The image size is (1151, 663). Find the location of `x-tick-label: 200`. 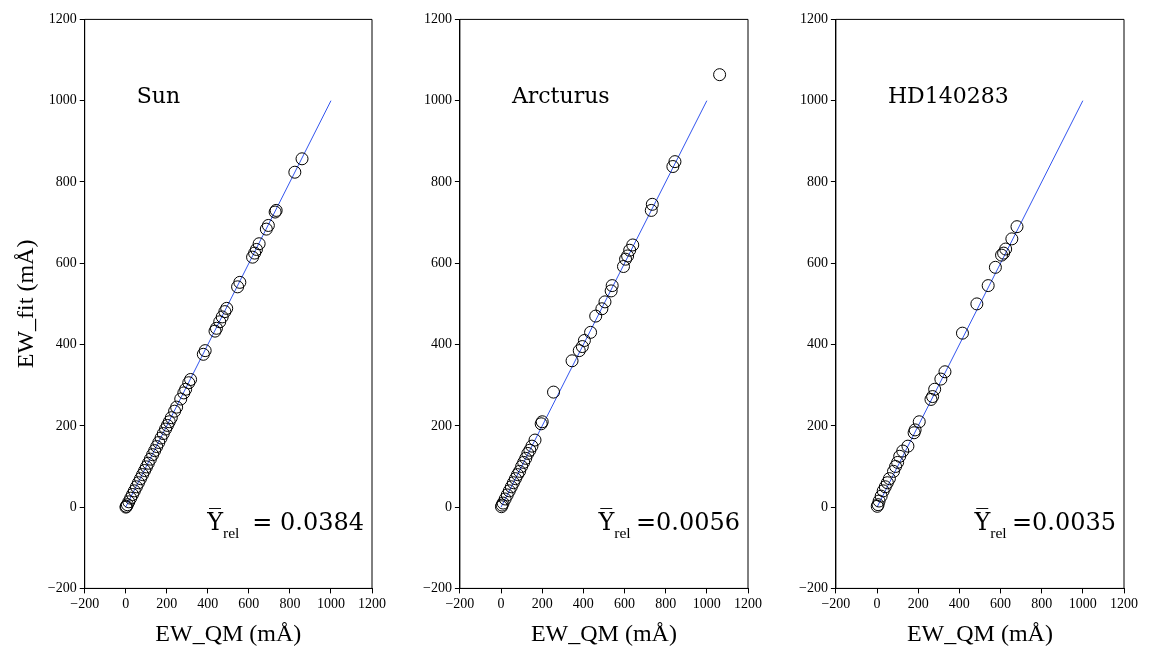

x-tick-label: 200 is located at coordinates (167, 604).